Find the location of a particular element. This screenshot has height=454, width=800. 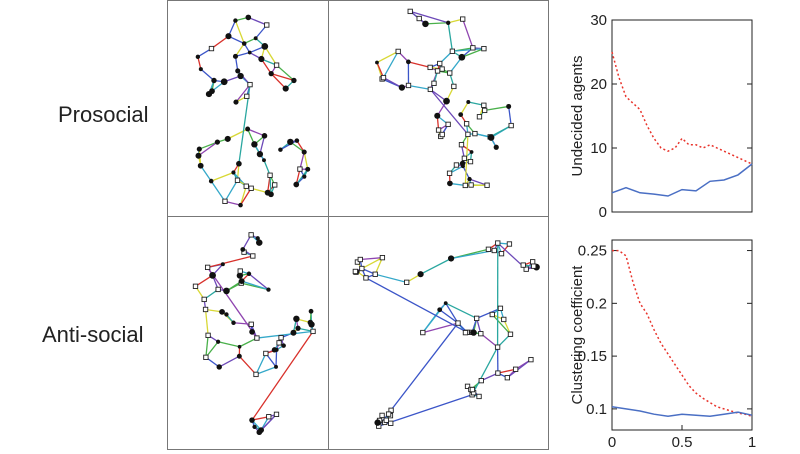

y-axis-label: Undecided agents is located at coordinates (577, 116).